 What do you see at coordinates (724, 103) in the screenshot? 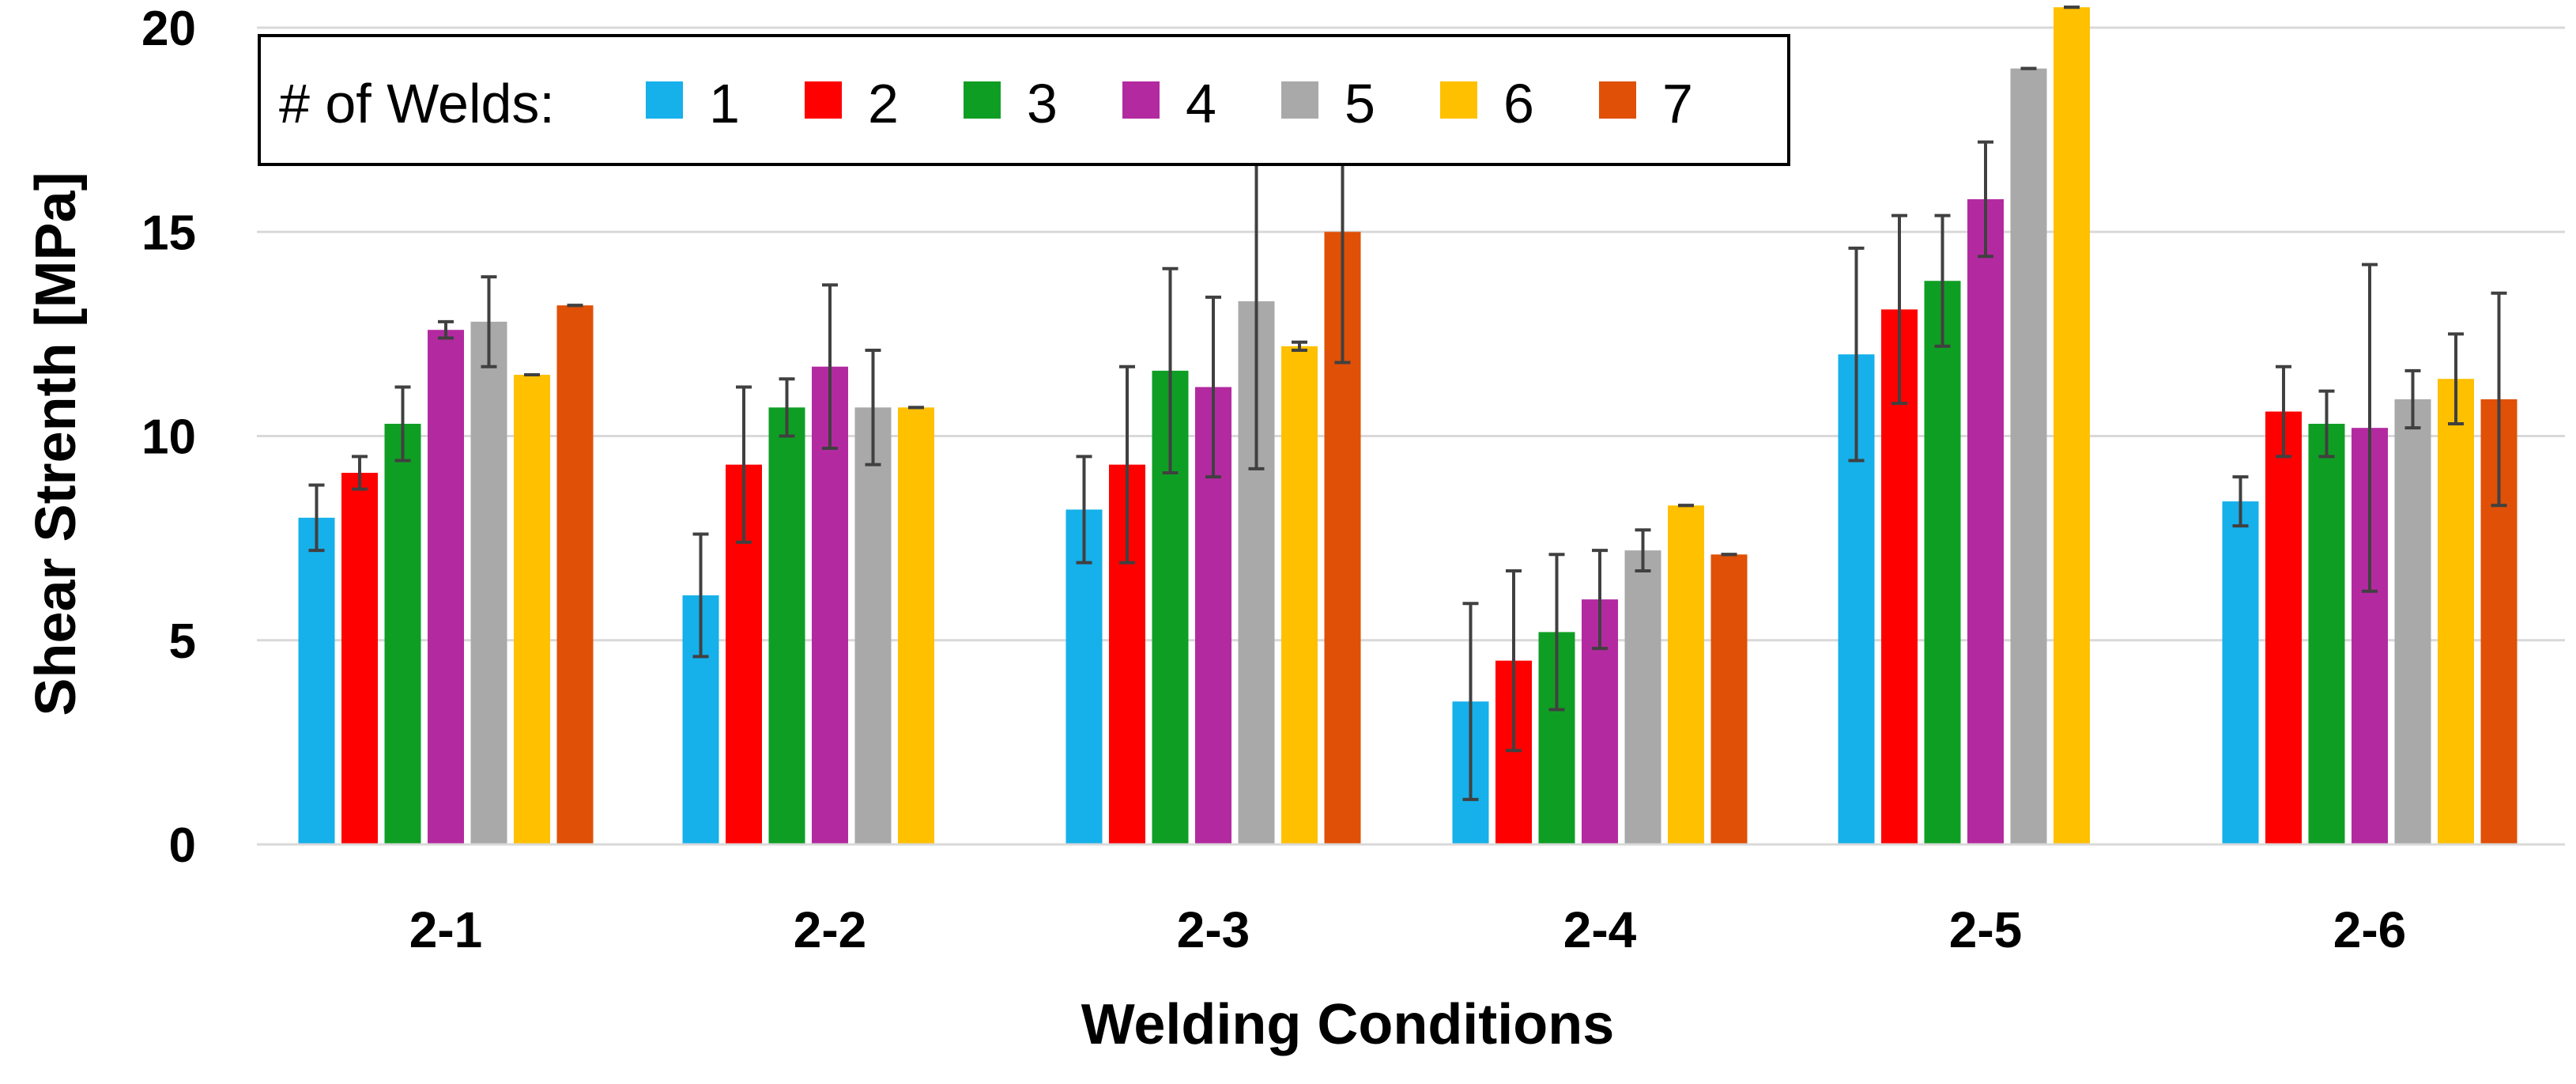
I see `legend-label-1: 1` at bounding box center [724, 103].